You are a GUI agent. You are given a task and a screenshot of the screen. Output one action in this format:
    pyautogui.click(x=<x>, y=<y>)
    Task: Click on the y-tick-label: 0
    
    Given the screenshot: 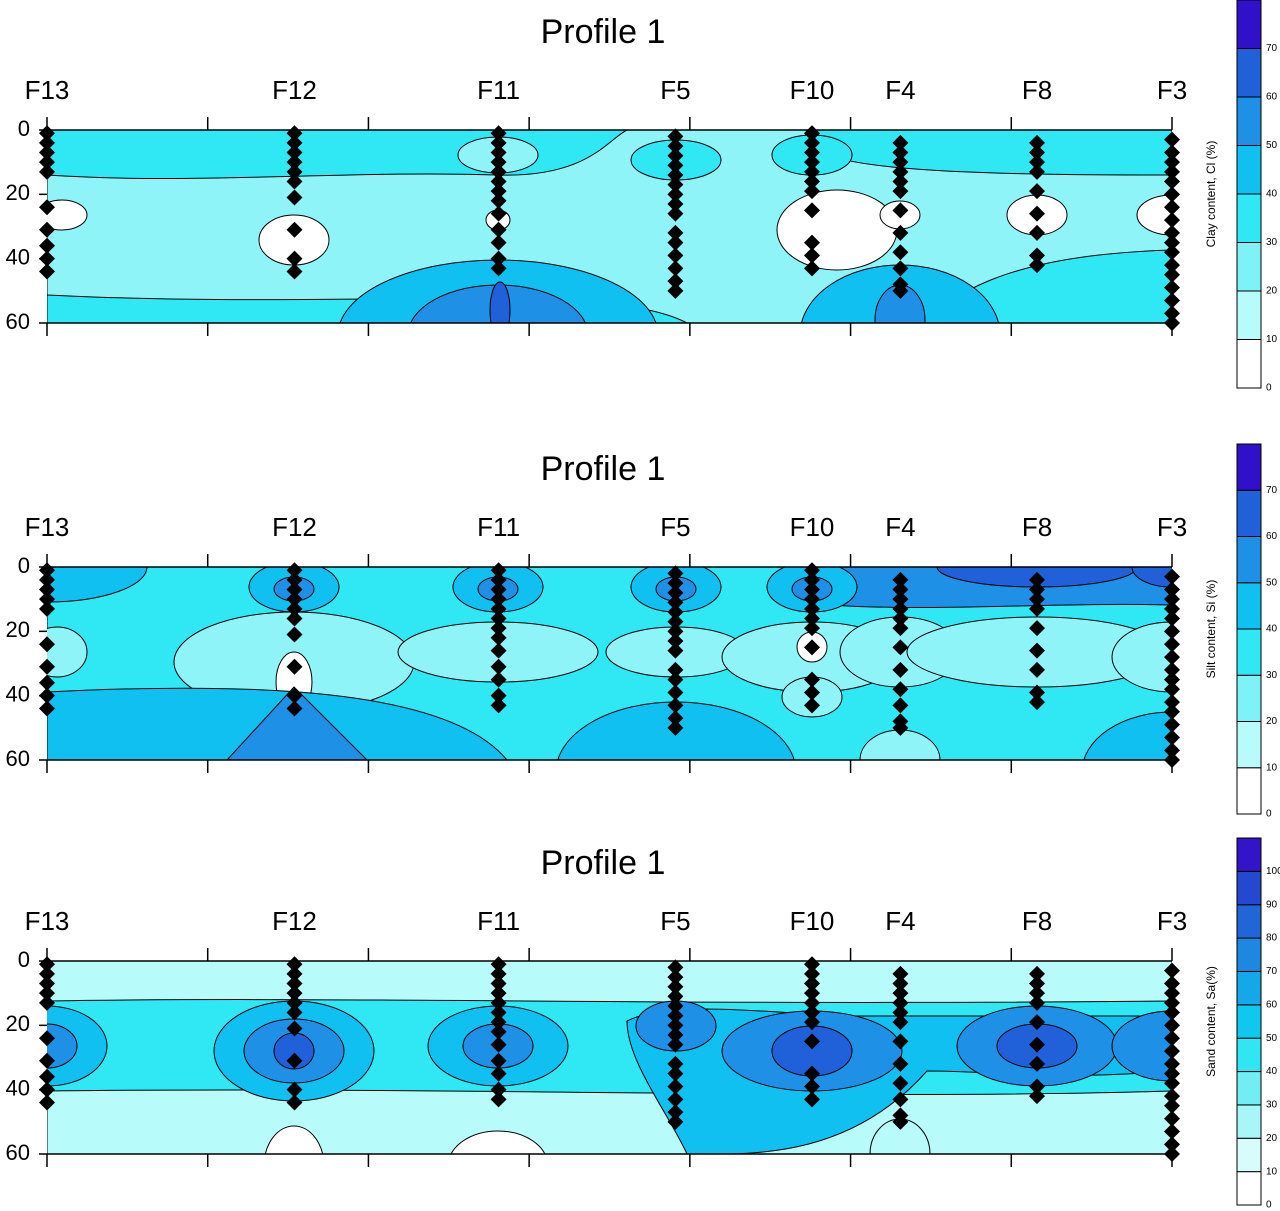 What is the action you would take?
    pyautogui.click(x=24, y=565)
    